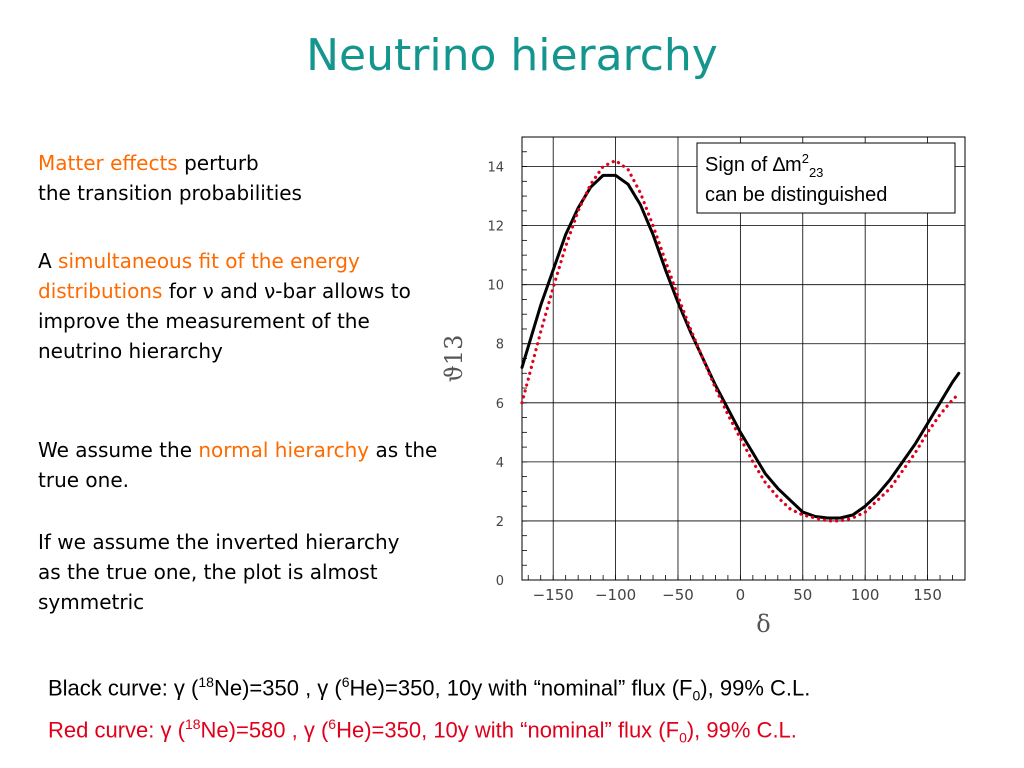 This screenshot has width=1024, height=768. I want to click on text: Ne)=580 , γ (, so click(264, 730).